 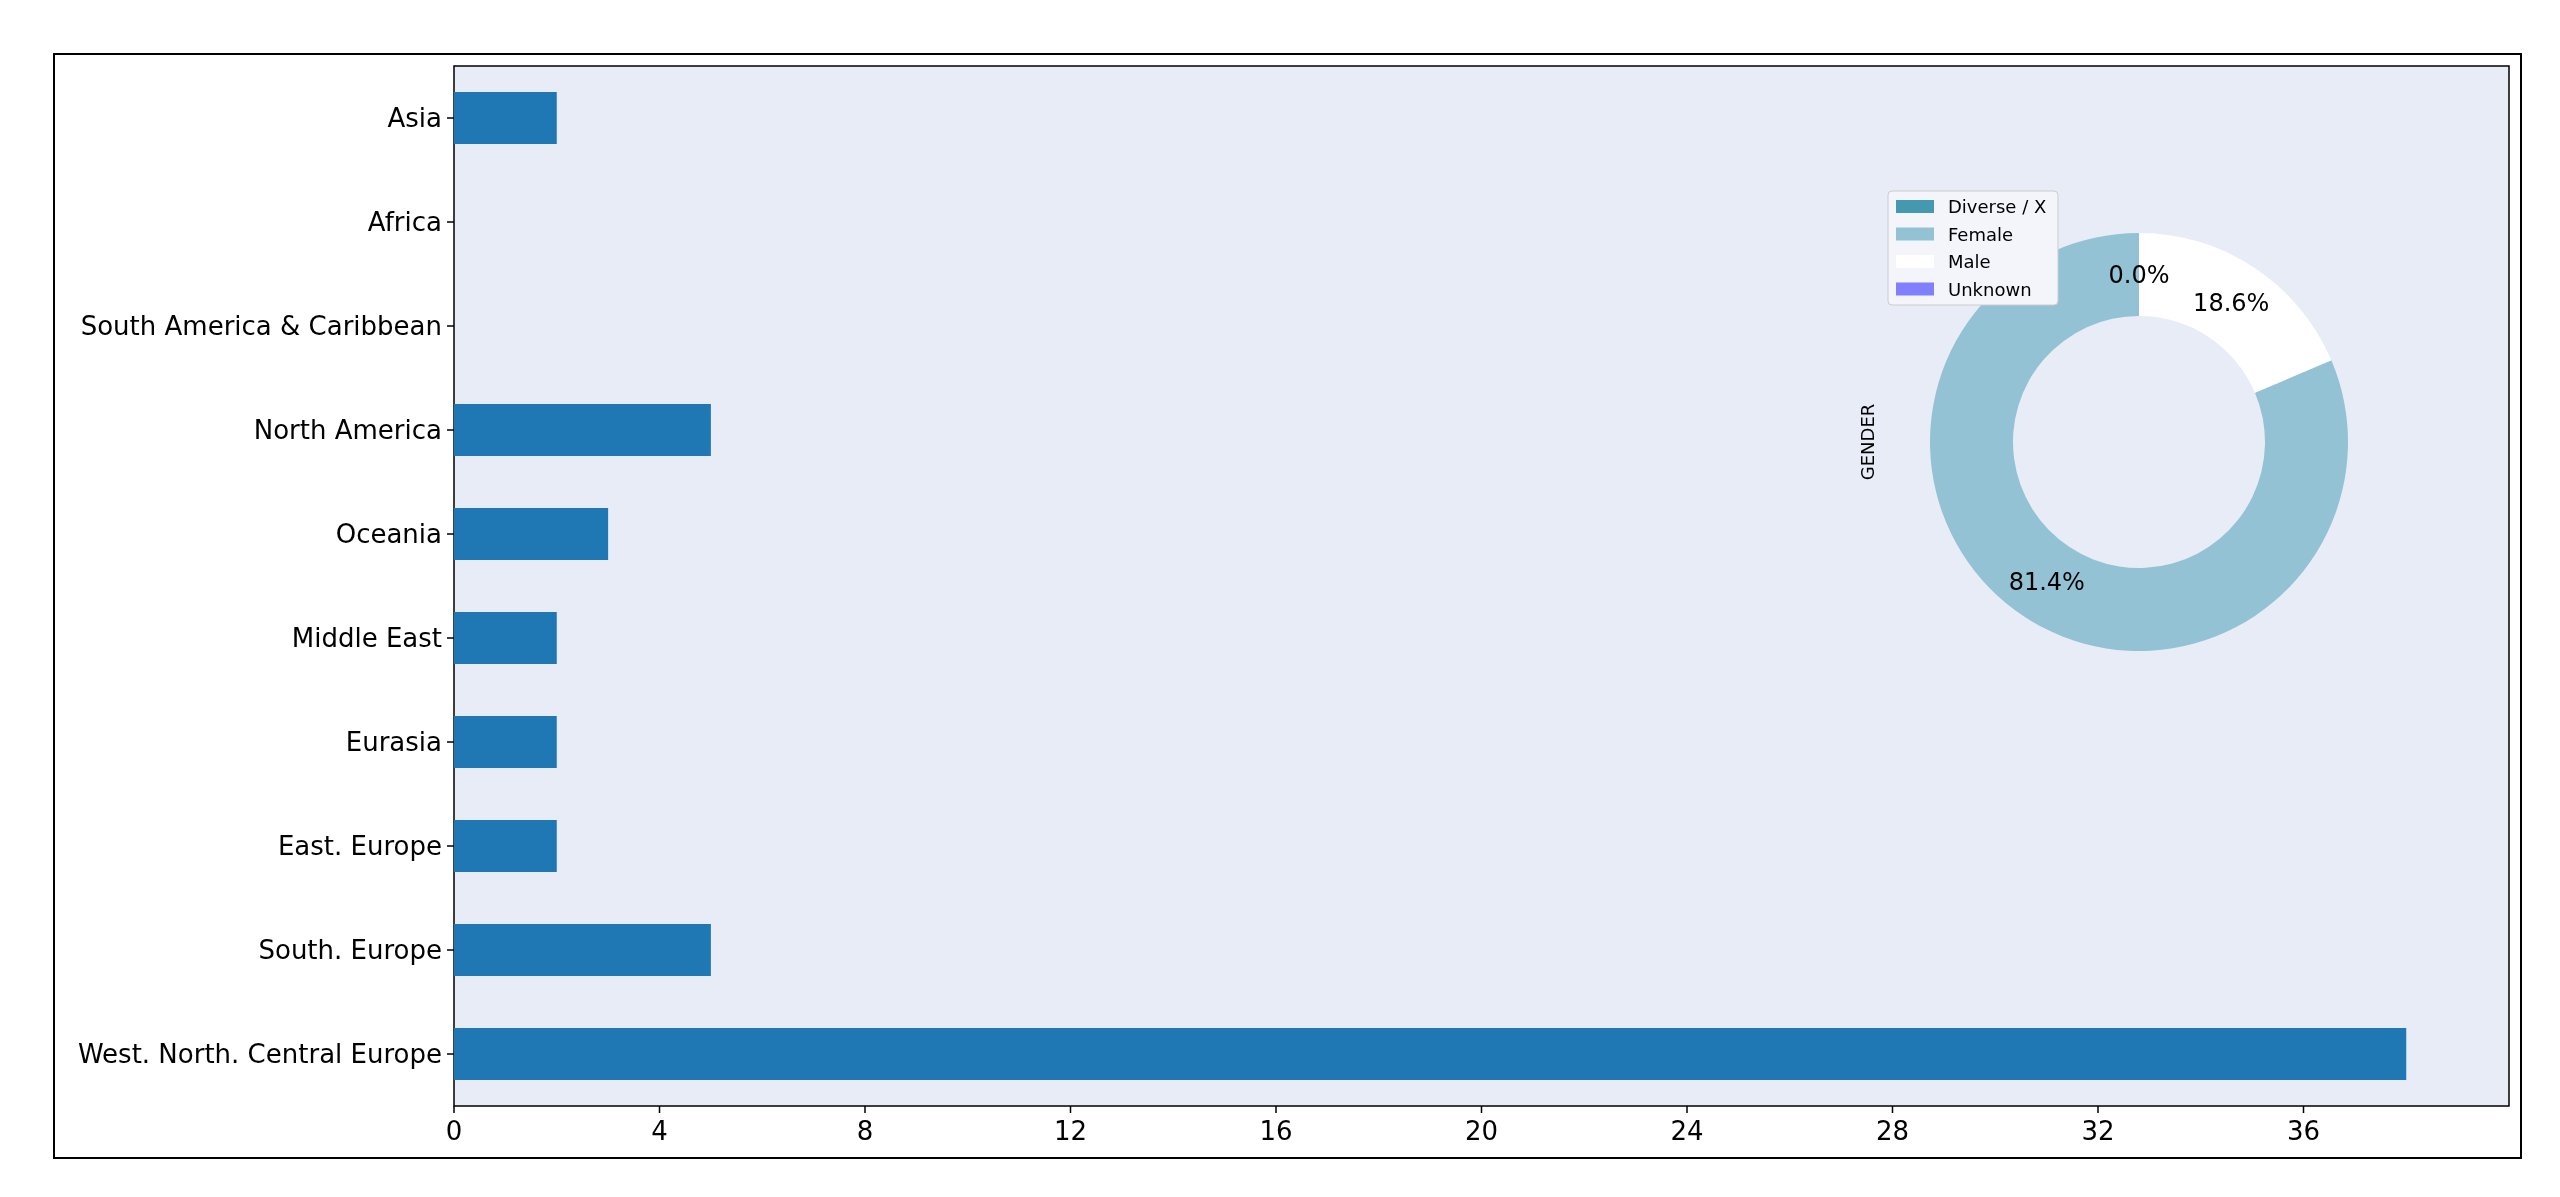 I want to click on y-tick-label: Eurasia, so click(x=393, y=742).